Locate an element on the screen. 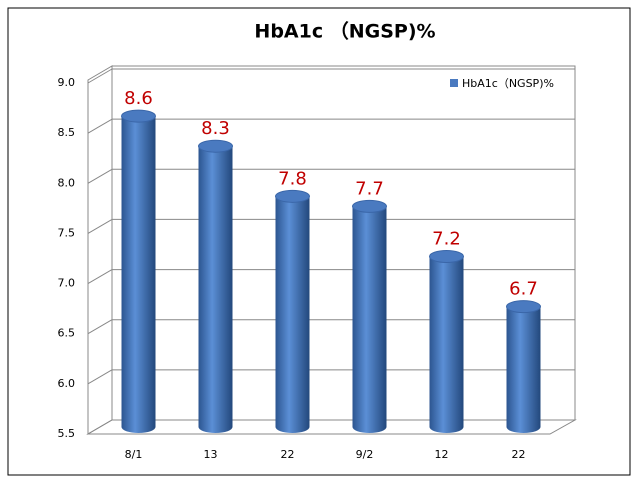  y-tick-label: 8.5 is located at coordinates (67, 132).